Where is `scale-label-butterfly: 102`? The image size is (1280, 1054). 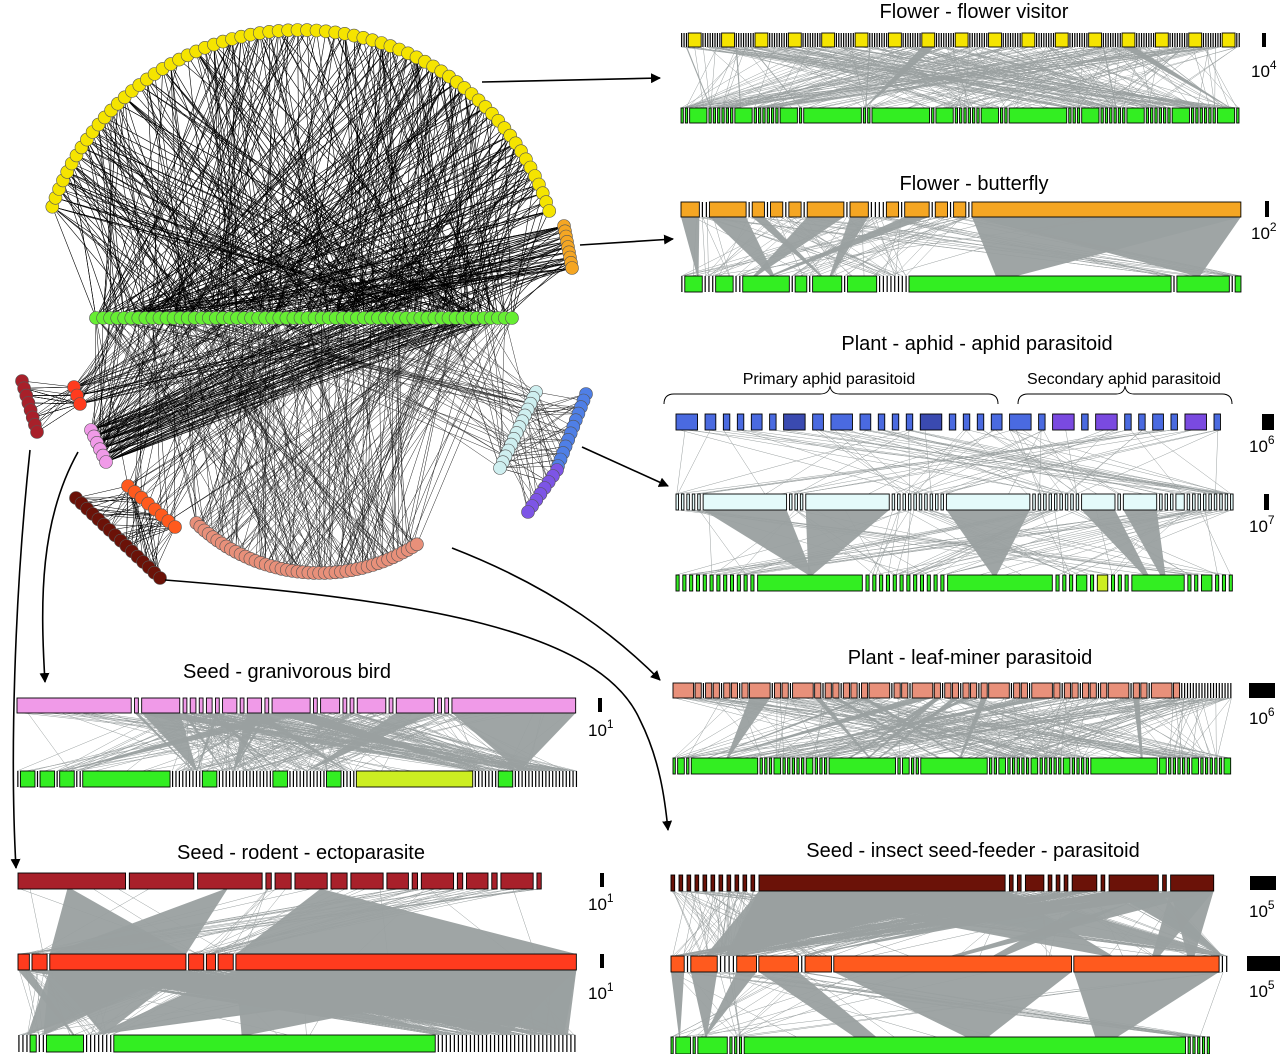
scale-label-butterfly: 102 is located at coordinates (1264, 231).